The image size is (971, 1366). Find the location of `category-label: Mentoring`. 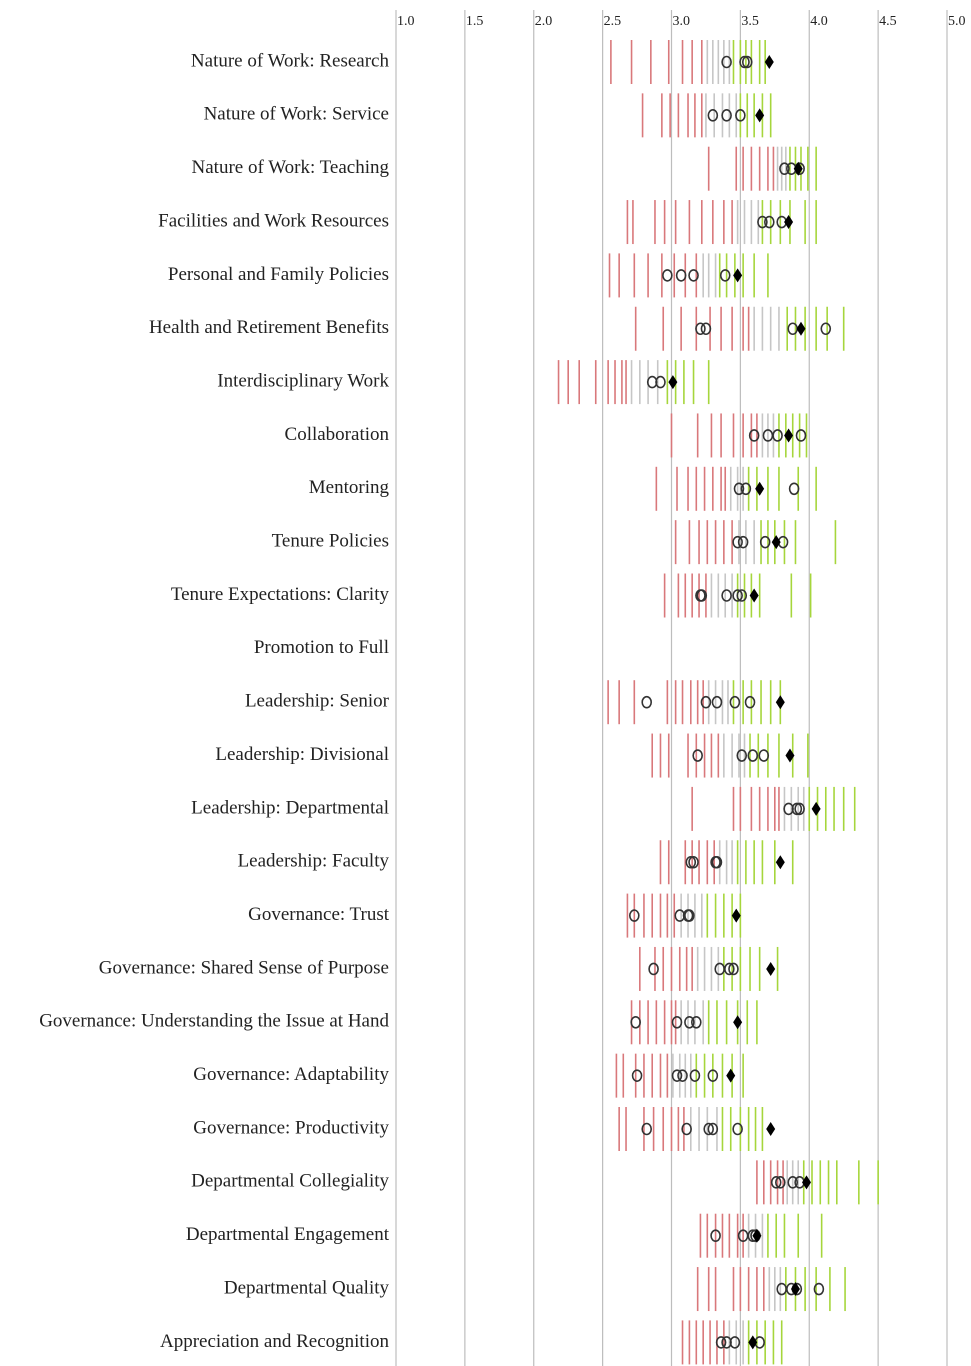

category-label: Mentoring is located at coordinates (349, 487).